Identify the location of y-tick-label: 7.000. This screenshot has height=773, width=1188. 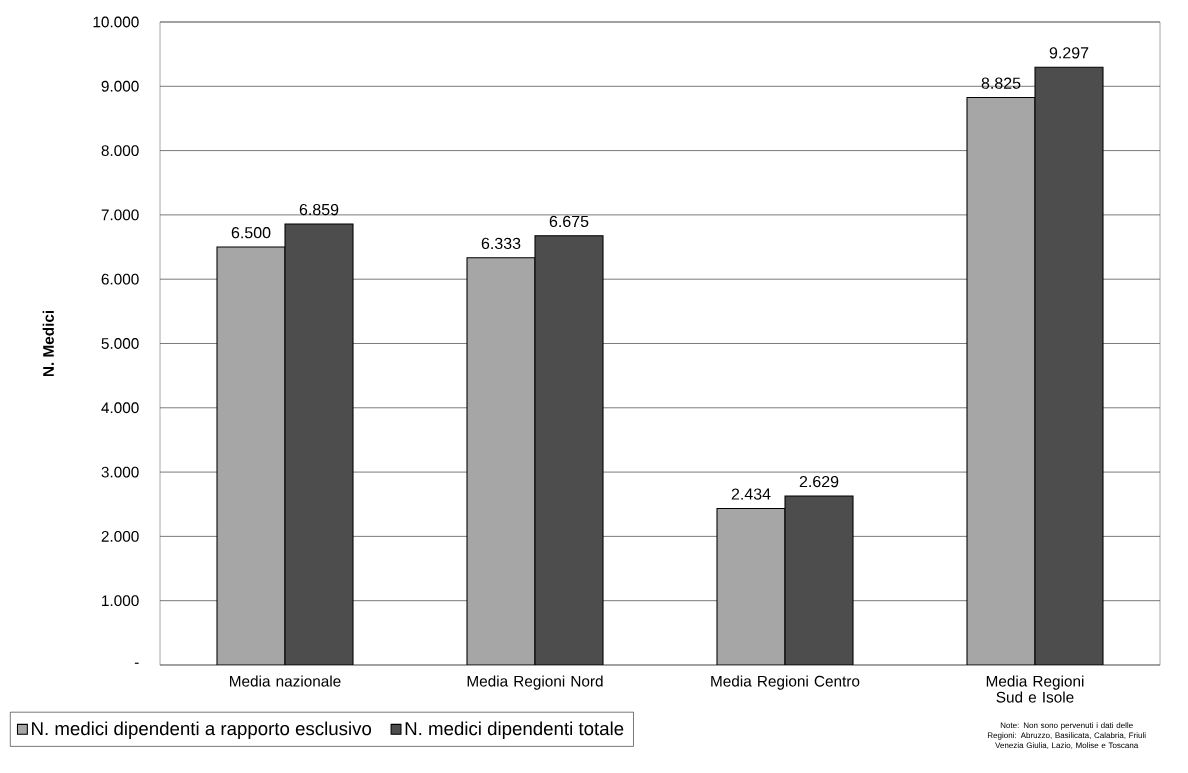
(120, 215).